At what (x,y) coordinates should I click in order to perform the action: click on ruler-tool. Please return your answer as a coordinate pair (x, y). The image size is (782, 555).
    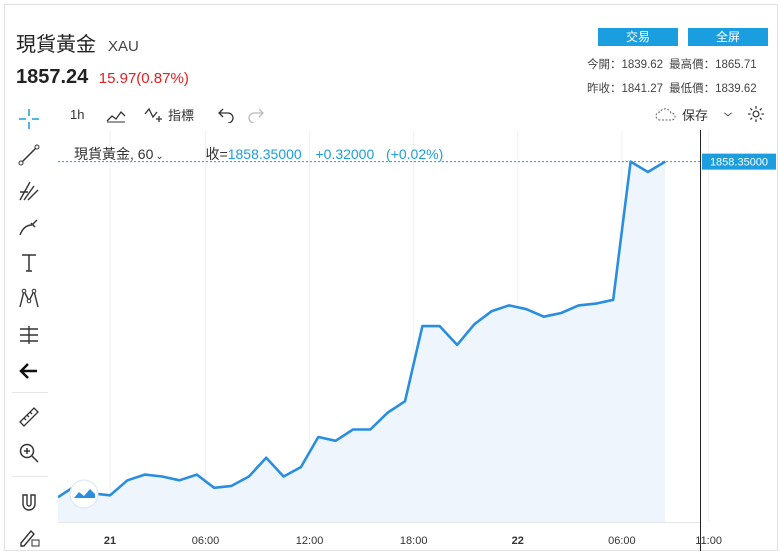
    Looking at the image, I should click on (29, 417).